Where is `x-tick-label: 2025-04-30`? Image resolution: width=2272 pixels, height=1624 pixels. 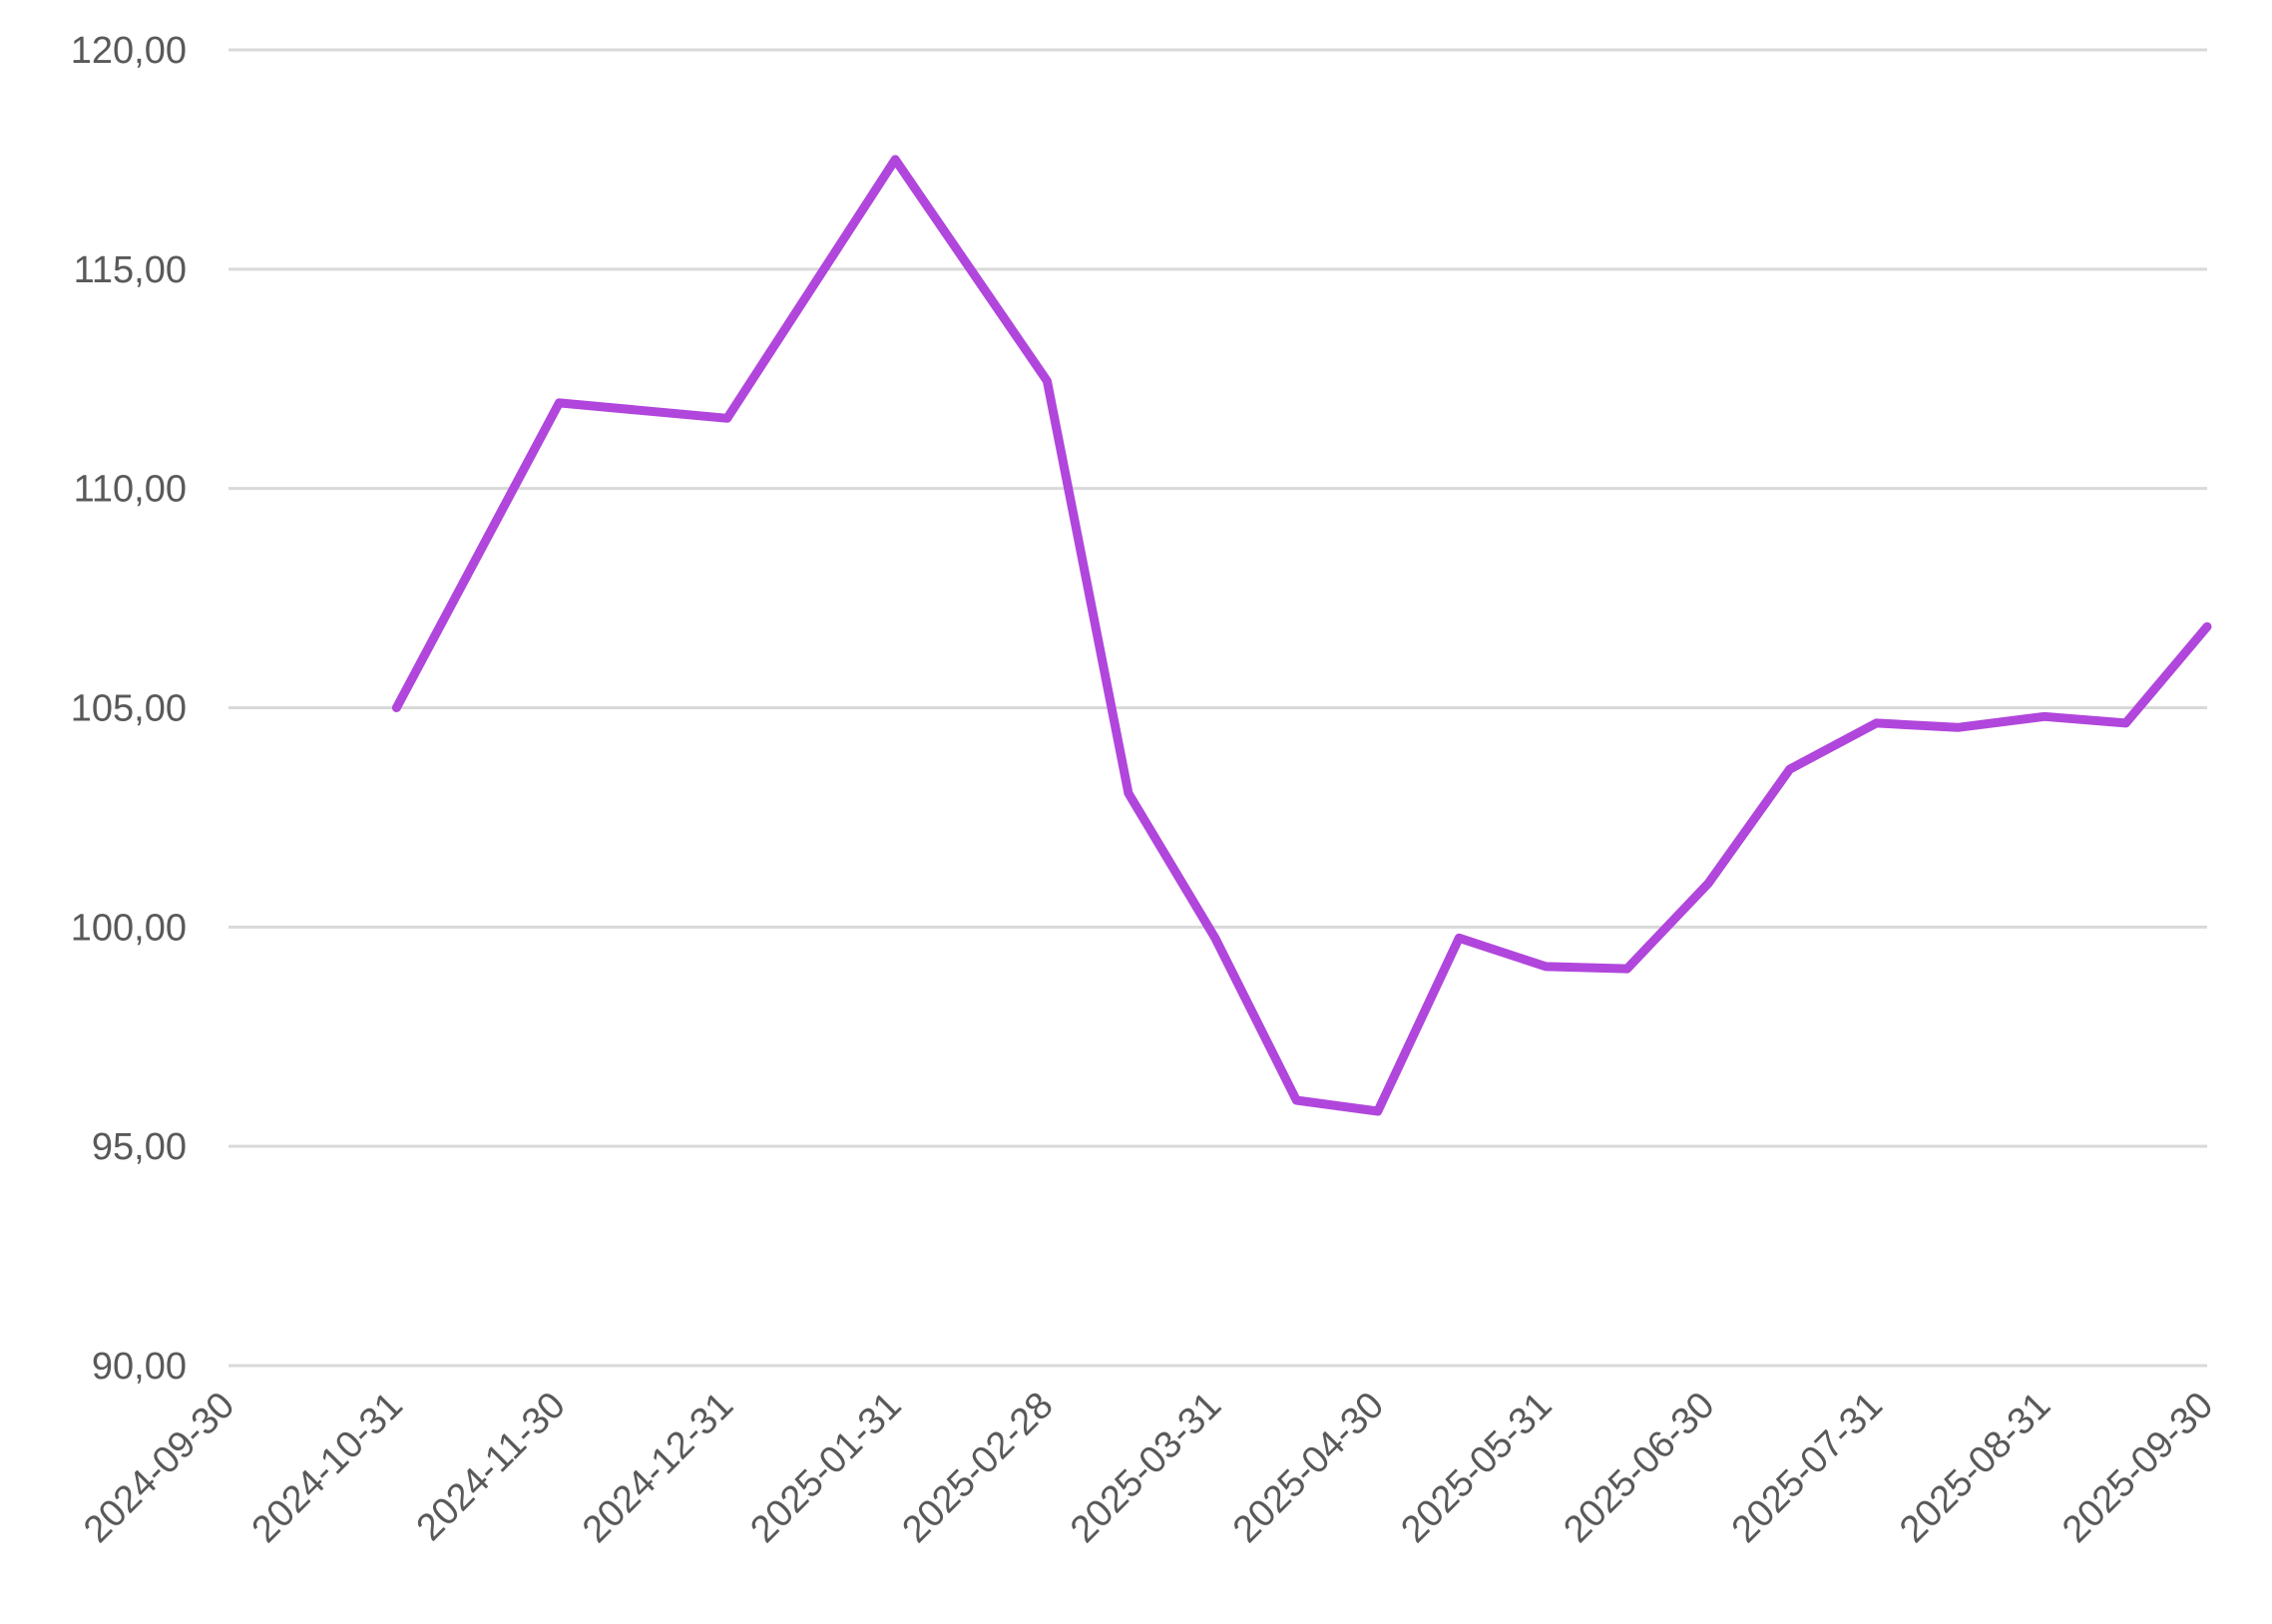 x-tick-label: 2025-04-30 is located at coordinates (1308, 1468).